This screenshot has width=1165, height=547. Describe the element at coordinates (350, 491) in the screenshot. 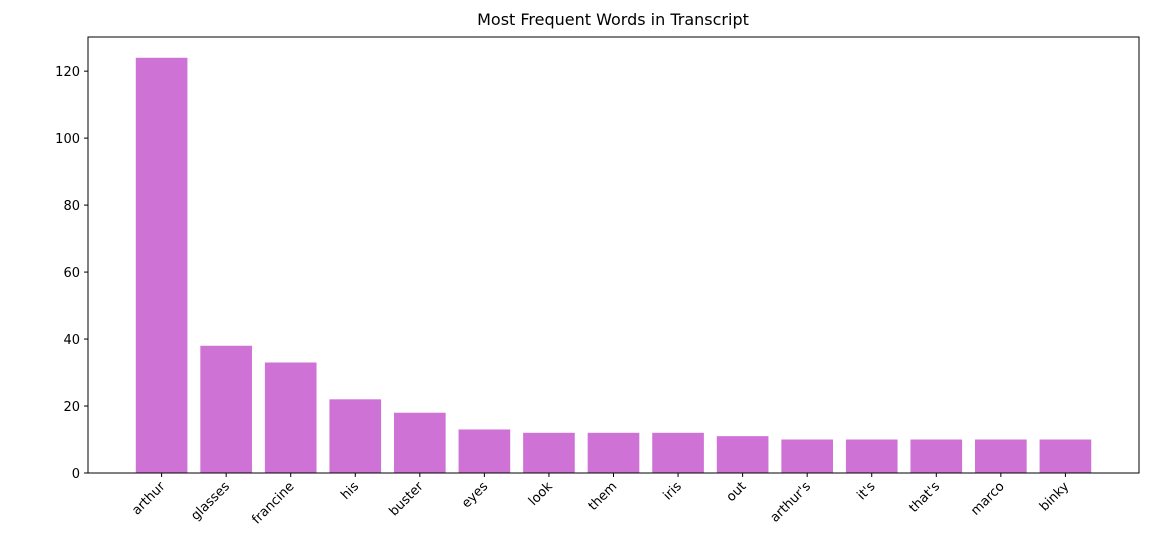

I see `x-tick-label: his` at that location.